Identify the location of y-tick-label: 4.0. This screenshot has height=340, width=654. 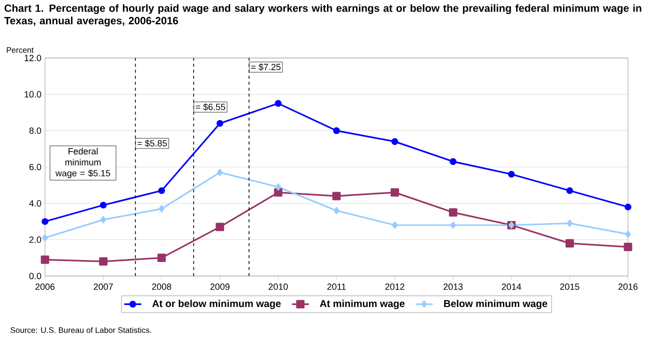
(35, 203).